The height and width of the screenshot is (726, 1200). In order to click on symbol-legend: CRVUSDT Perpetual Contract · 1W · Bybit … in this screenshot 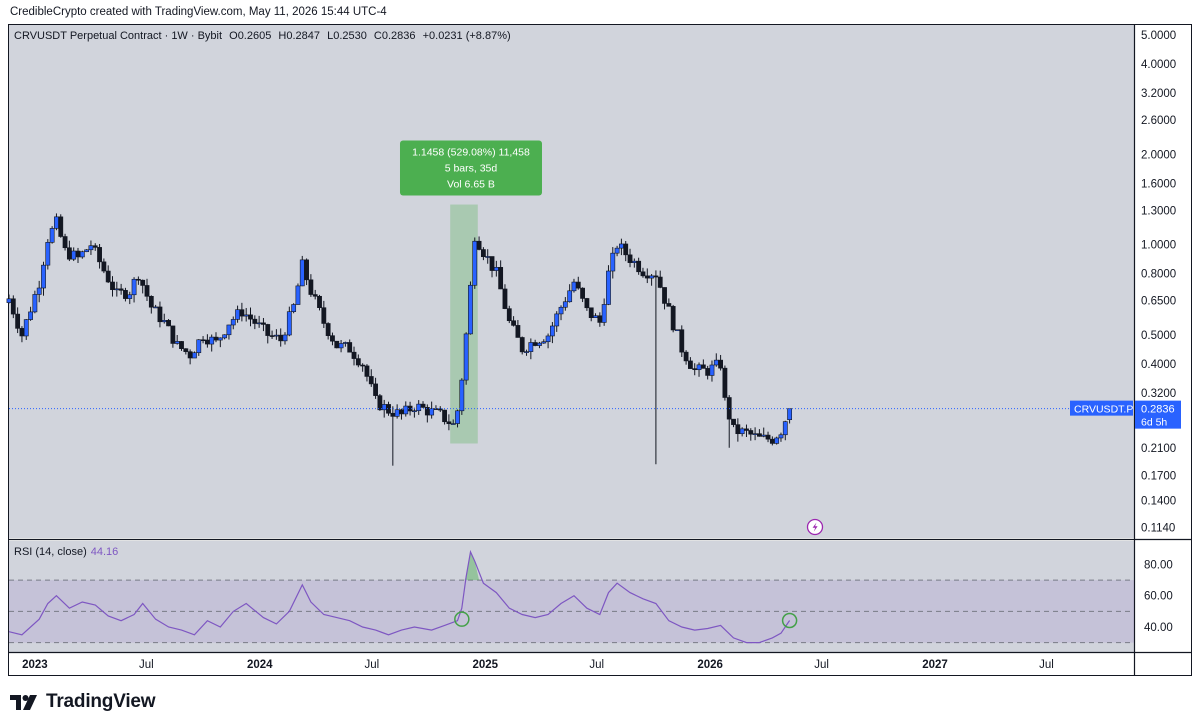, I will do `click(262, 36)`.